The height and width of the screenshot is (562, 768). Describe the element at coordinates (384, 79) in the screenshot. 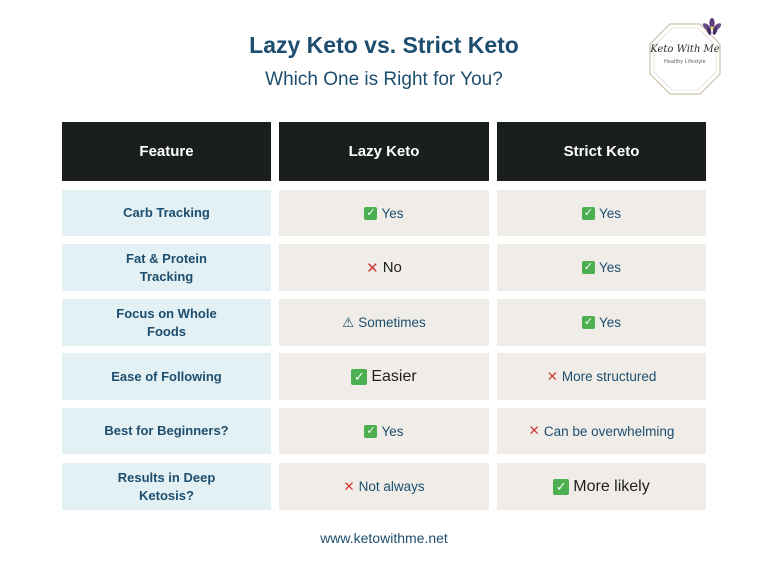

I see `page-subtitle: Which One is Right for You?` at that location.